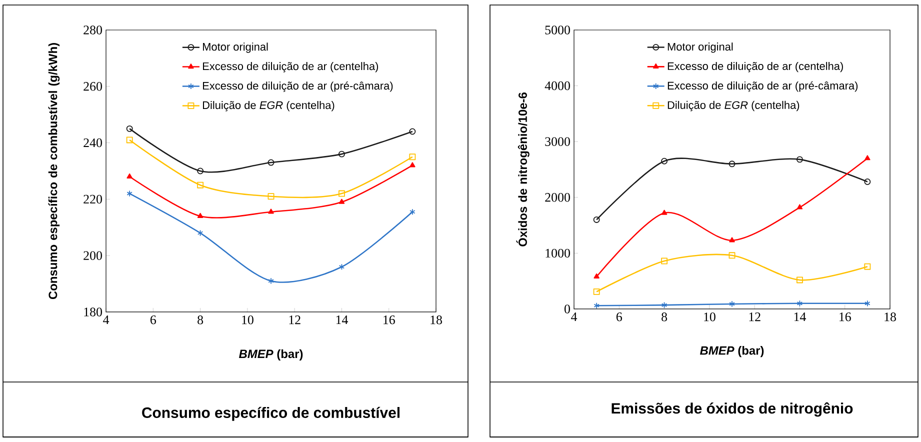 The image size is (921, 442). What do you see at coordinates (732, 409) in the screenshot?
I see `text: Emissões de óxidos de nitrogênio` at bounding box center [732, 409].